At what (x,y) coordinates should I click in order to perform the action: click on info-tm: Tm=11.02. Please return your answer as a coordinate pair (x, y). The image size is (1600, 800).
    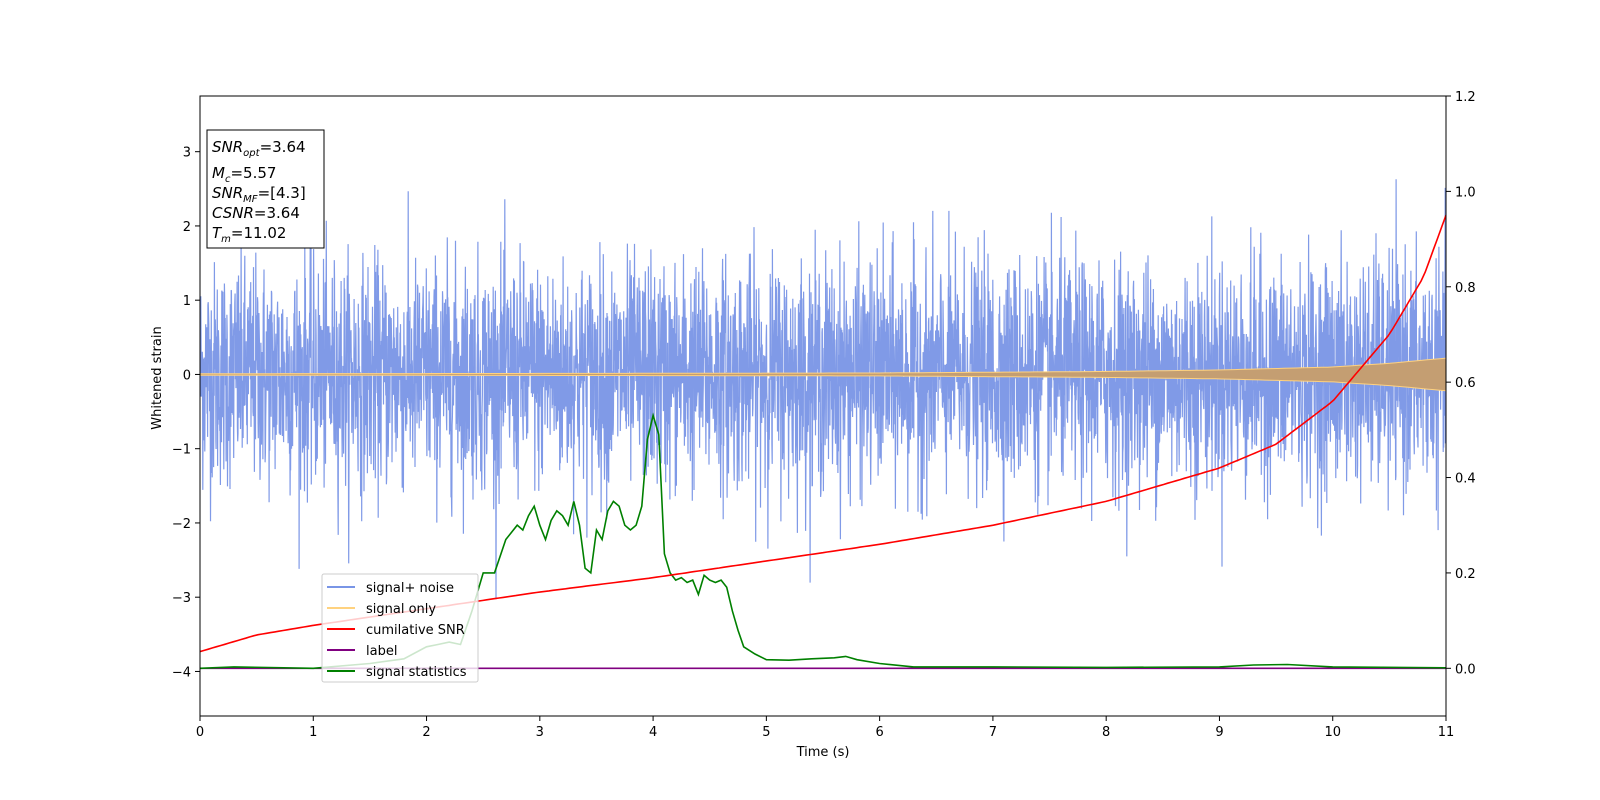
    Looking at the image, I should click on (249, 234).